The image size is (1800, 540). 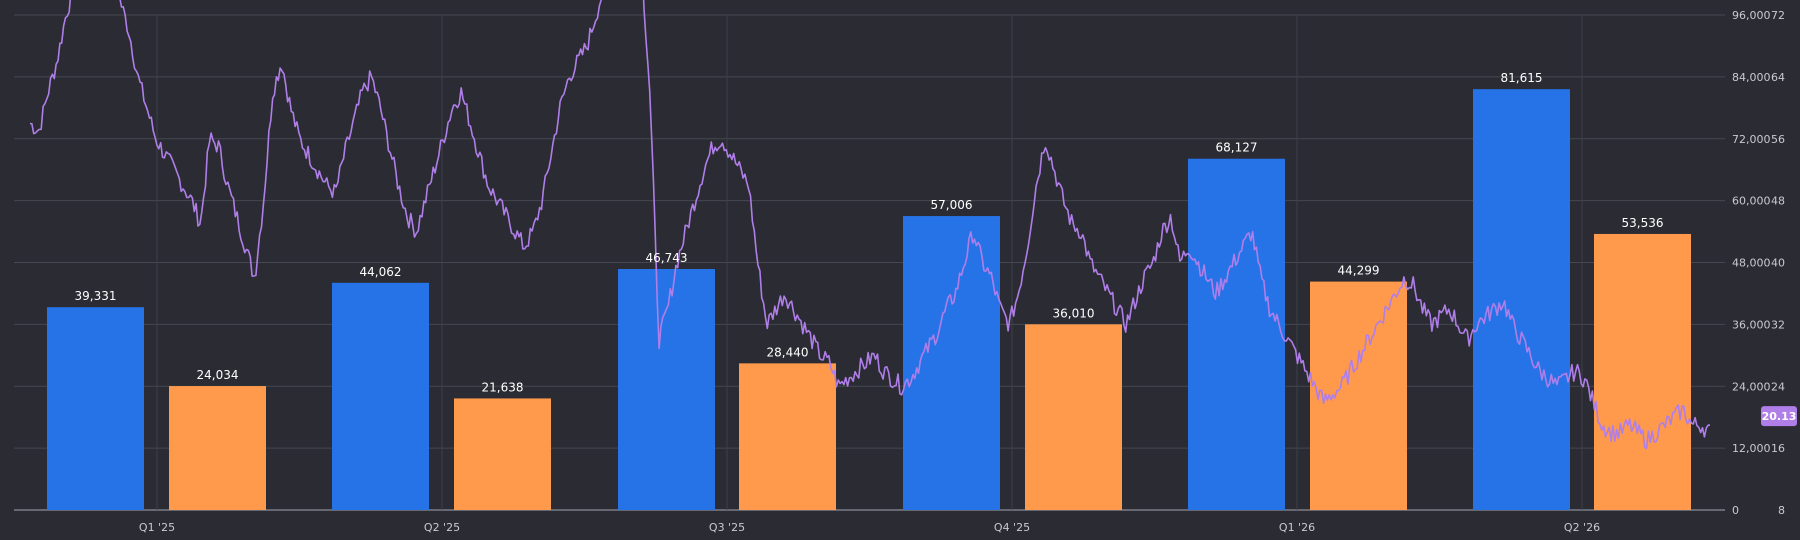 I want to click on y-left-tick-label: 60,000, so click(x=1751, y=201).